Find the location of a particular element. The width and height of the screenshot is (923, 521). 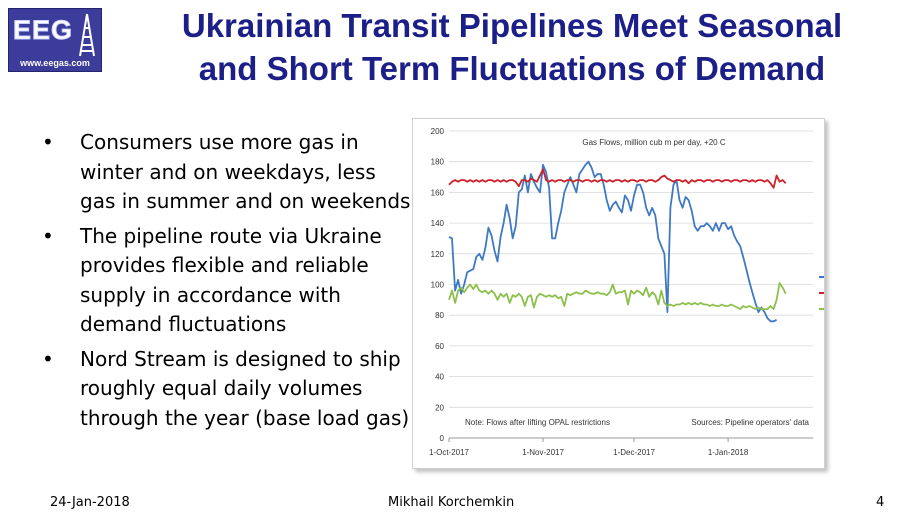

y-tick-label: 20 is located at coordinates (439, 407).